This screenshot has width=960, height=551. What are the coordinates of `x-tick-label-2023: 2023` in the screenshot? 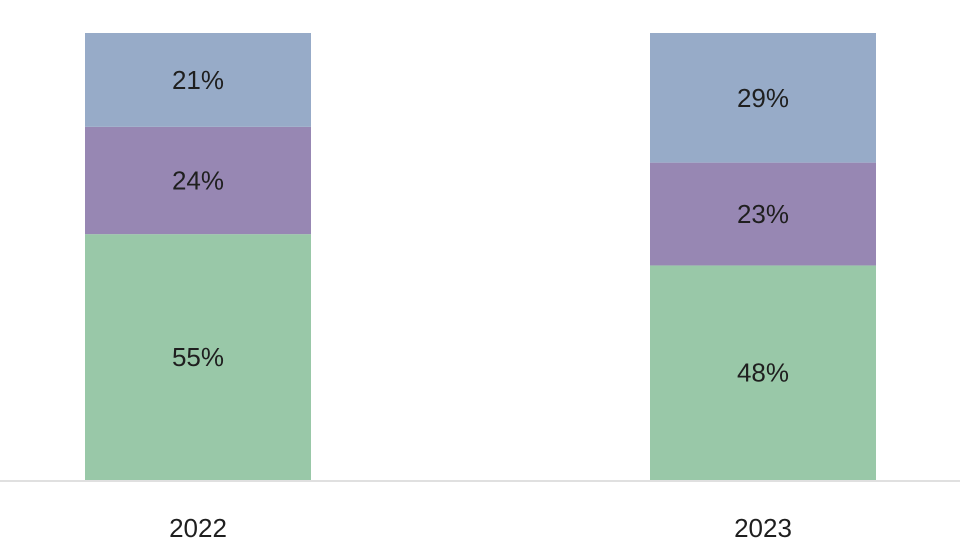 It's located at (763, 528).